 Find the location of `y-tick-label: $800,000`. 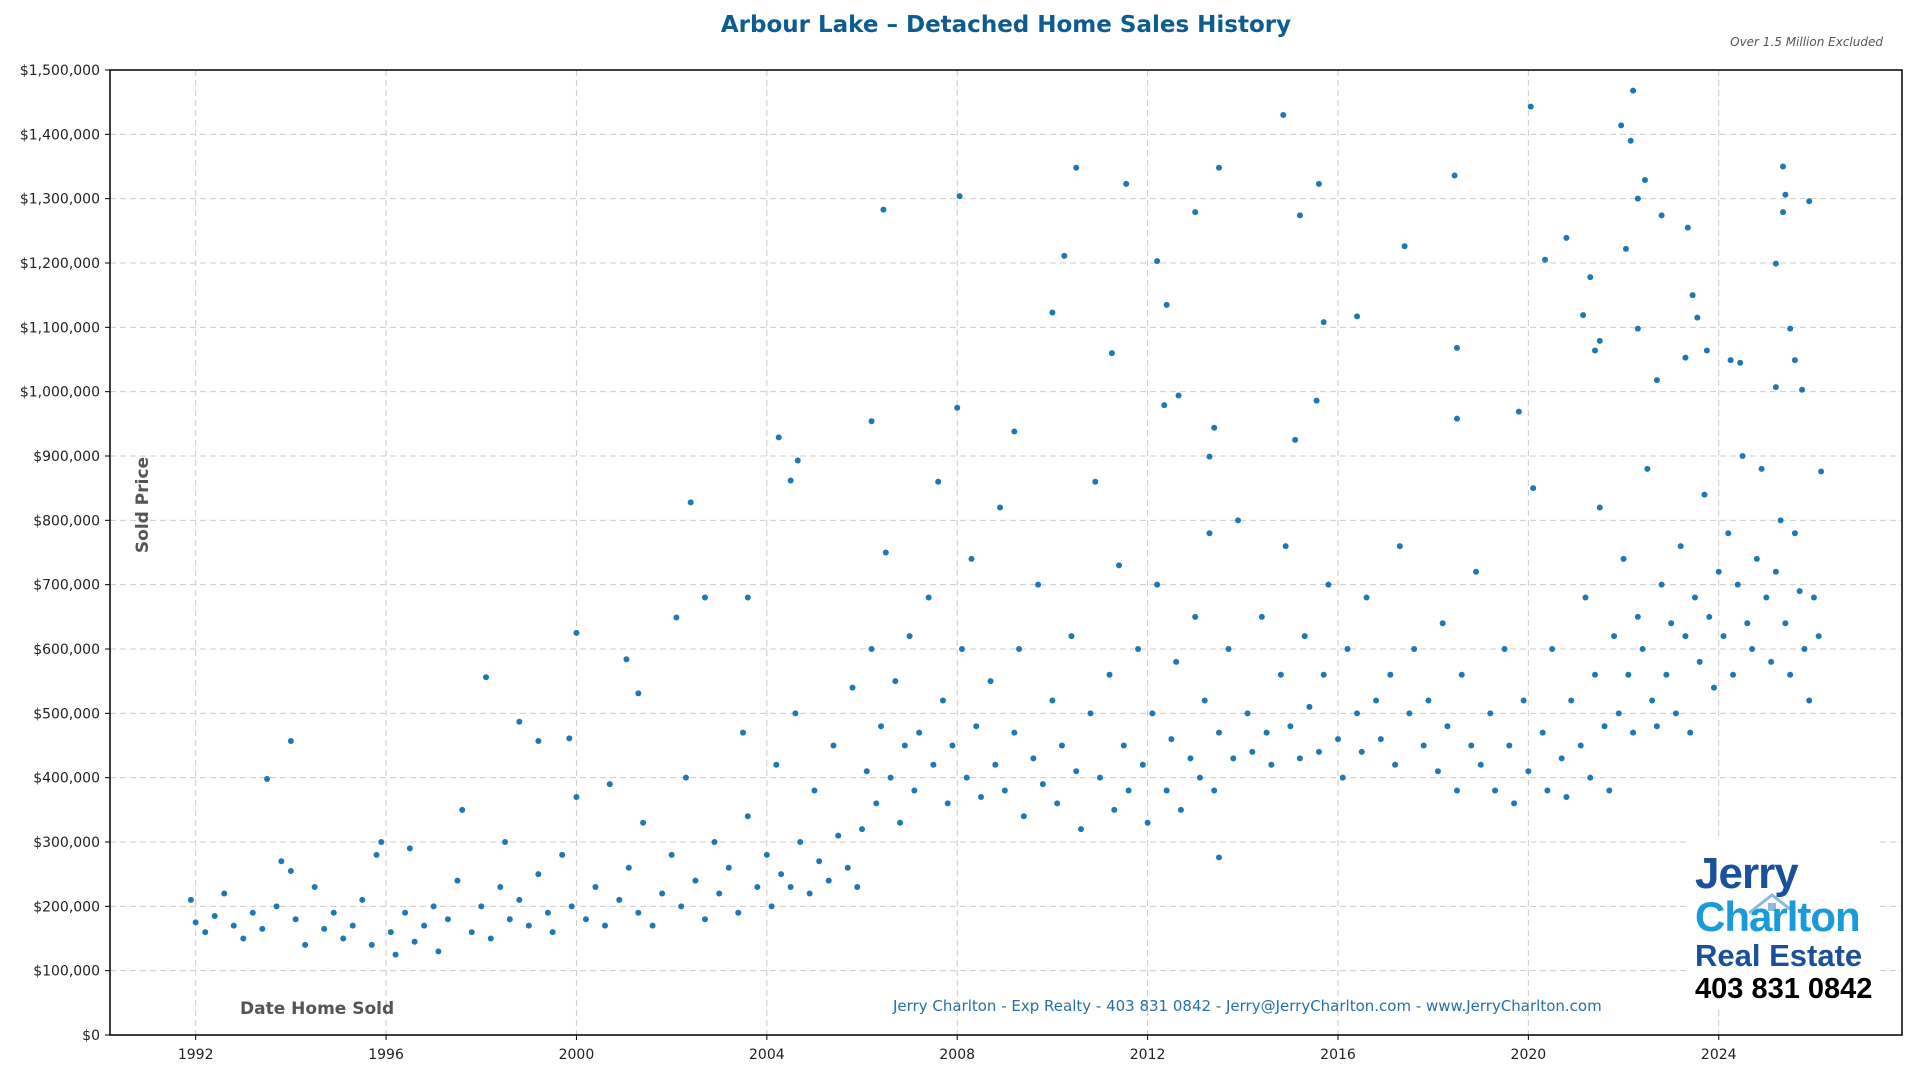

y-tick-label: $800,000 is located at coordinates (66, 521).